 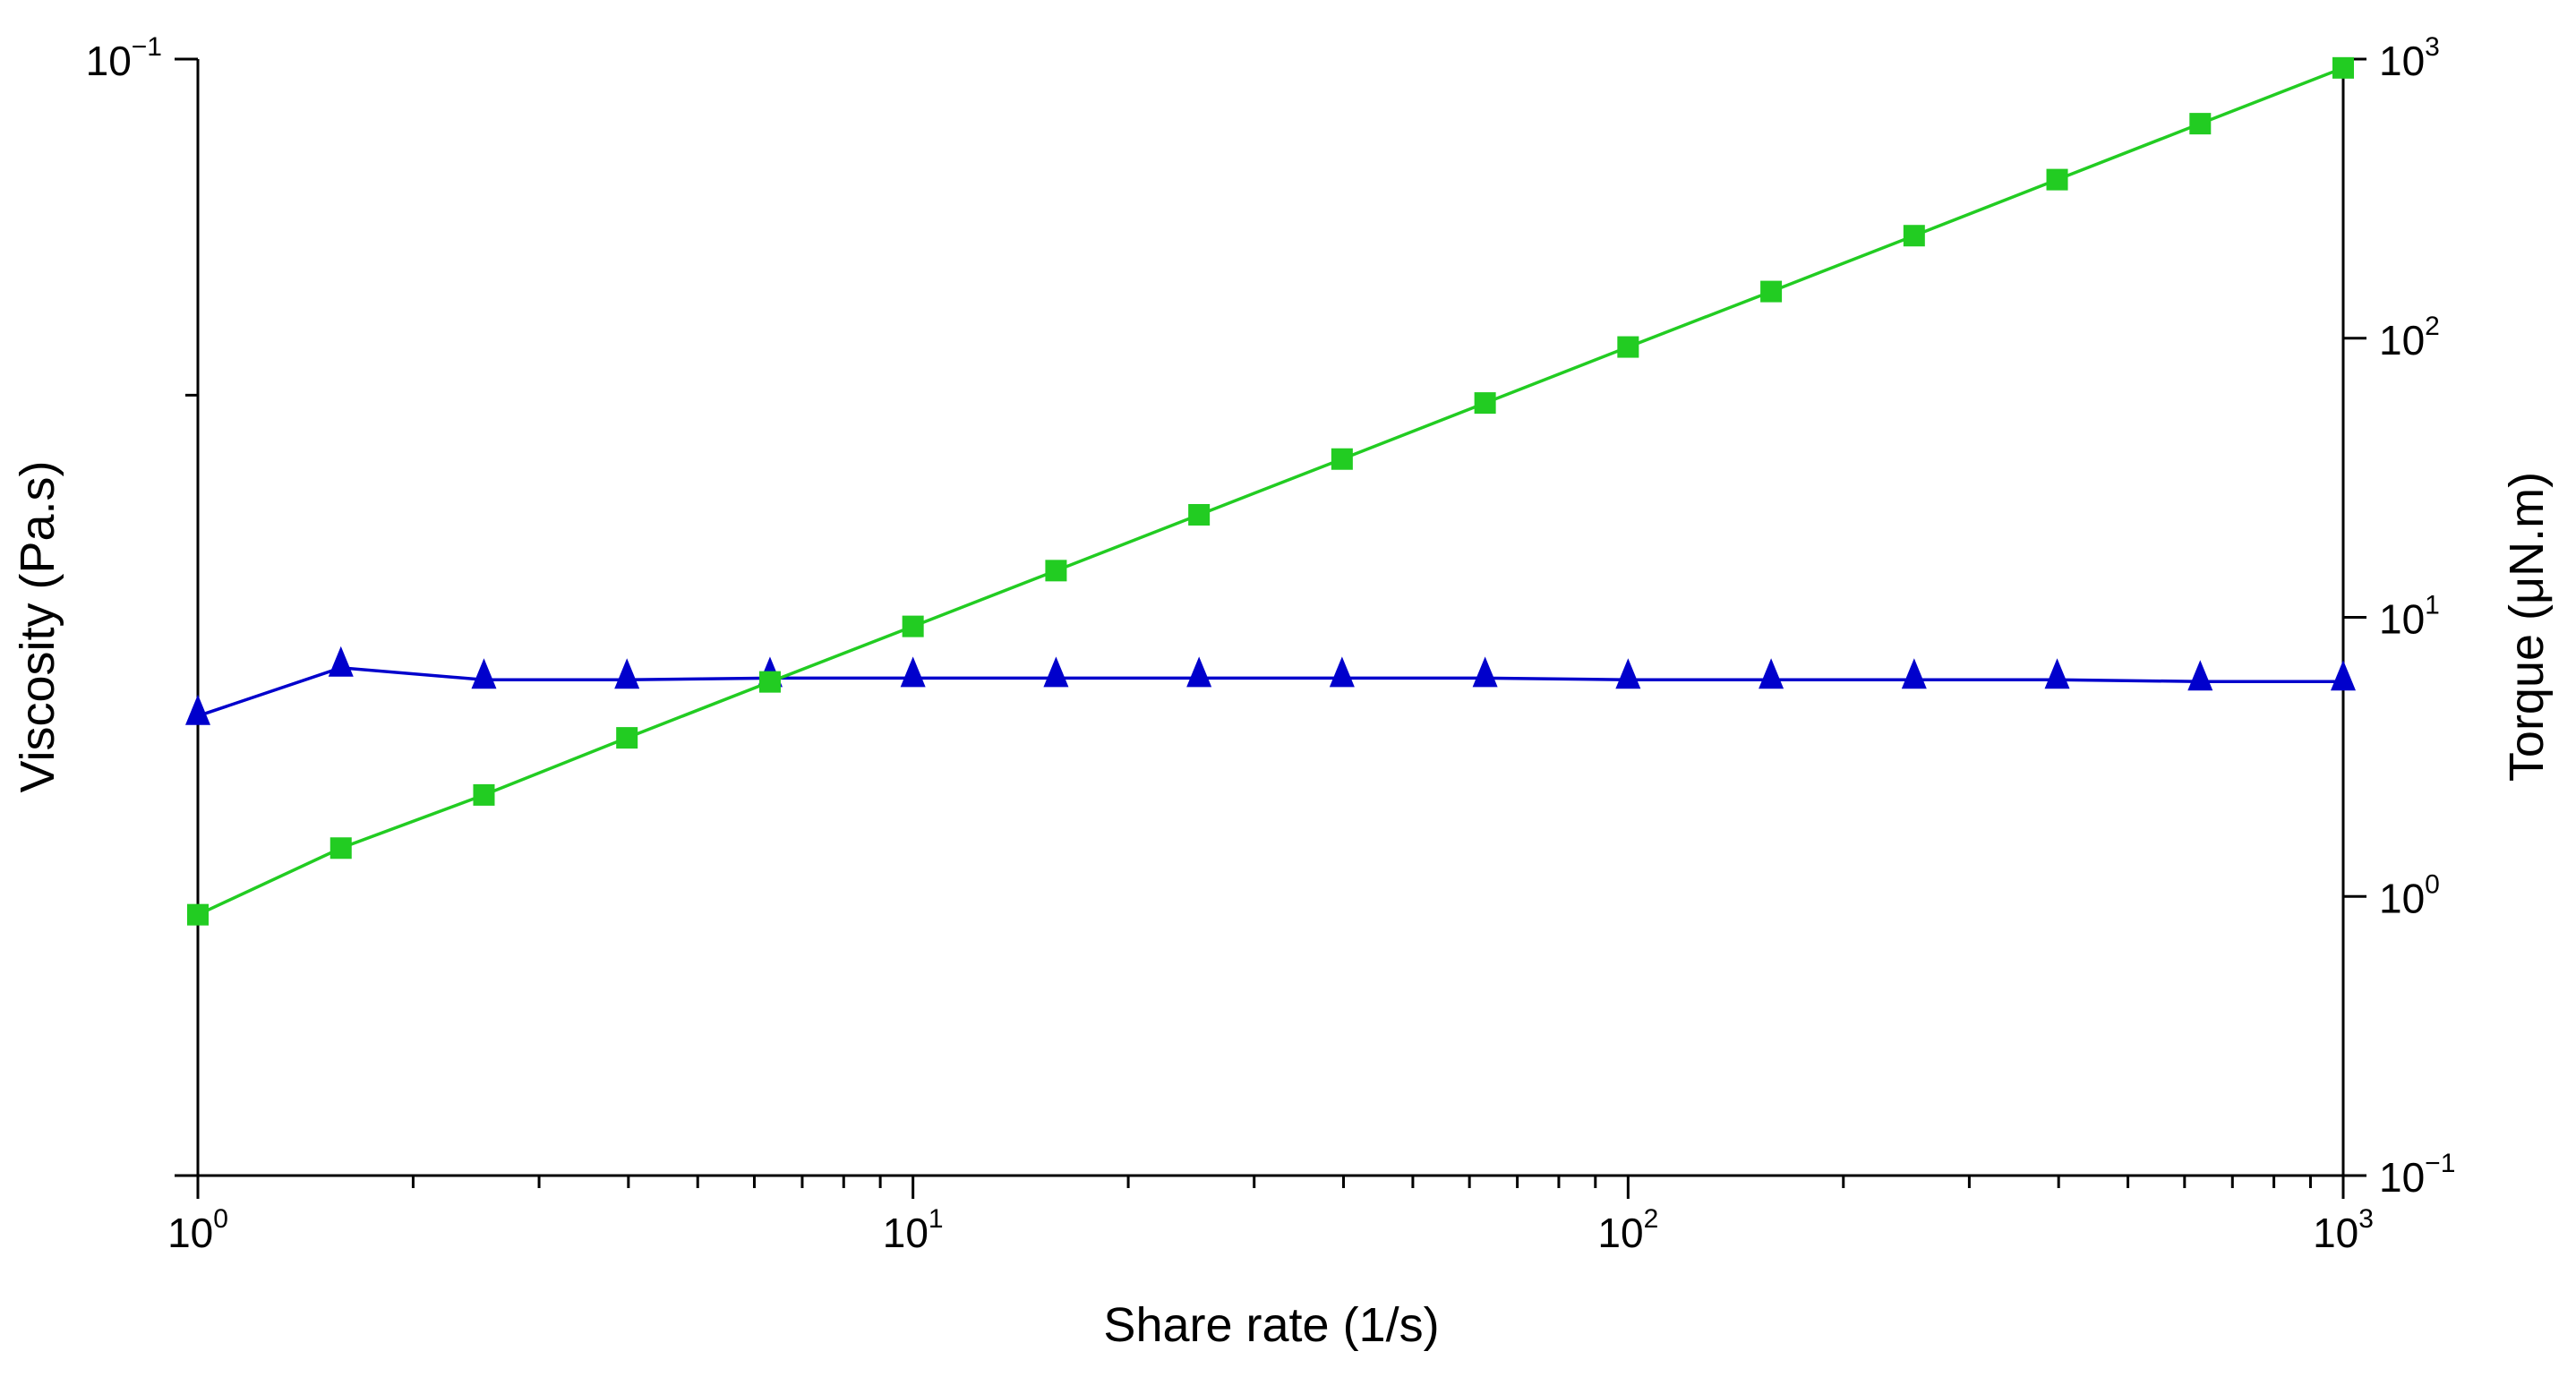 What do you see at coordinates (2410, 895) in the screenshot?
I see `y-right-tick-label: 10⁰` at bounding box center [2410, 895].